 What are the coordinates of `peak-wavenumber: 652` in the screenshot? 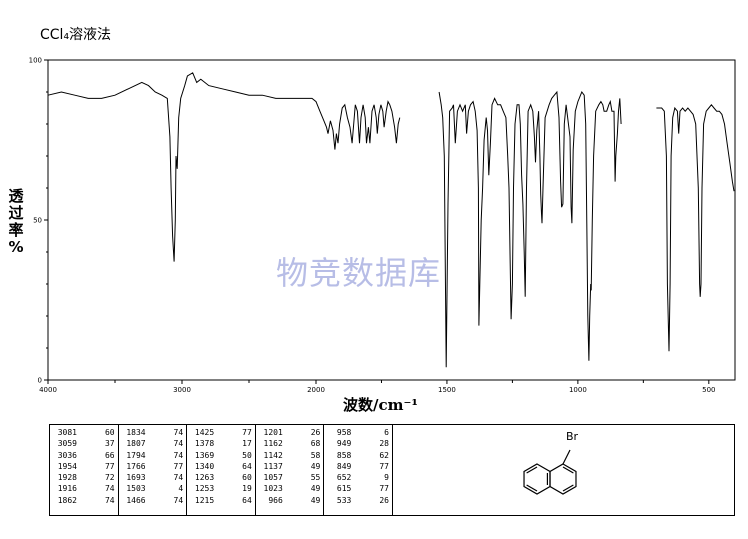 It's located at (344, 478).